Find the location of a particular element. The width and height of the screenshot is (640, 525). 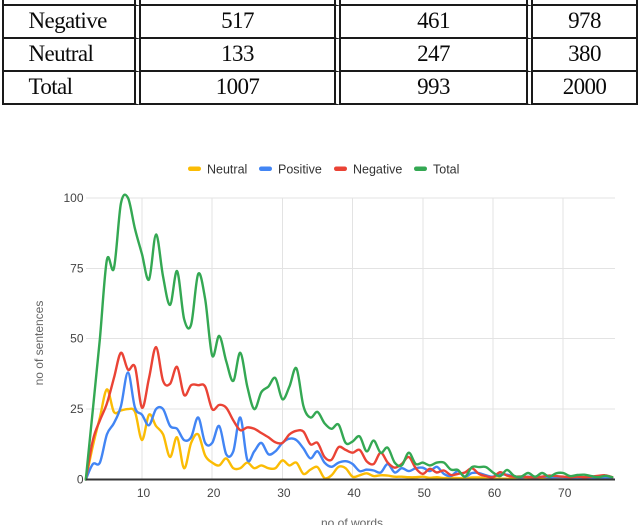

svg-text: 10 is located at coordinates (144, 493).